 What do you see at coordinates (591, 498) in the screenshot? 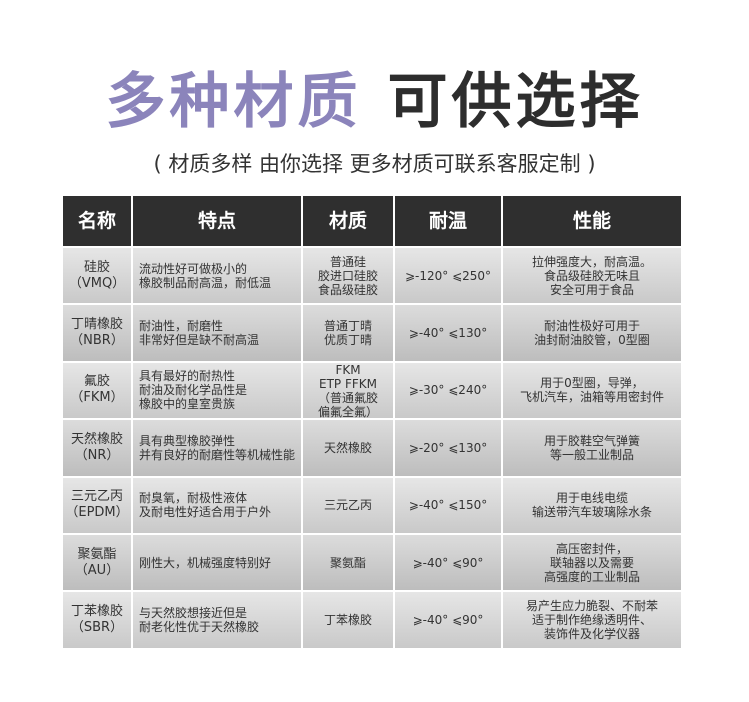
I see `cell-text: 用于电线电缆` at bounding box center [591, 498].